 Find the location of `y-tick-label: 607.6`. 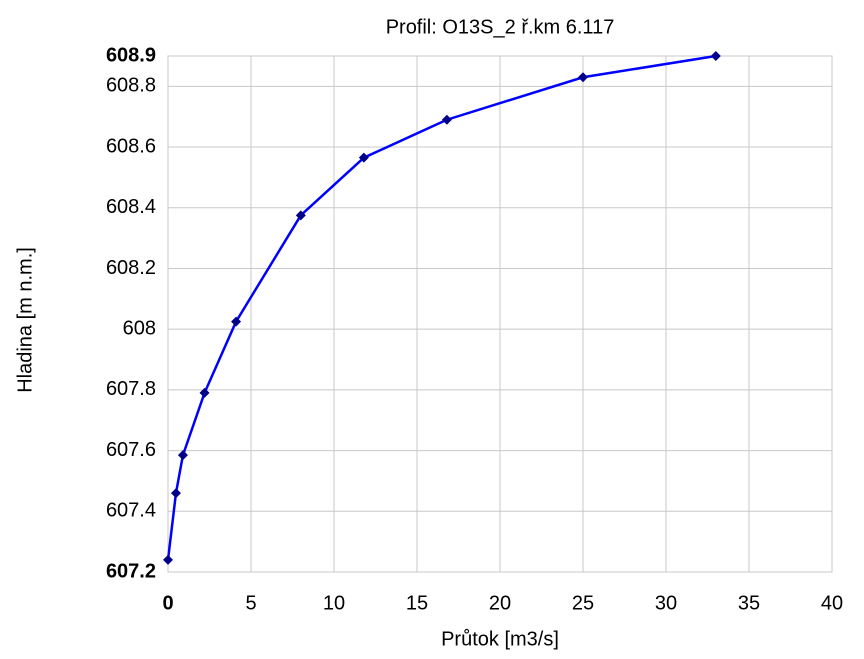

y-tick-label: 607.6 is located at coordinates (131, 450).